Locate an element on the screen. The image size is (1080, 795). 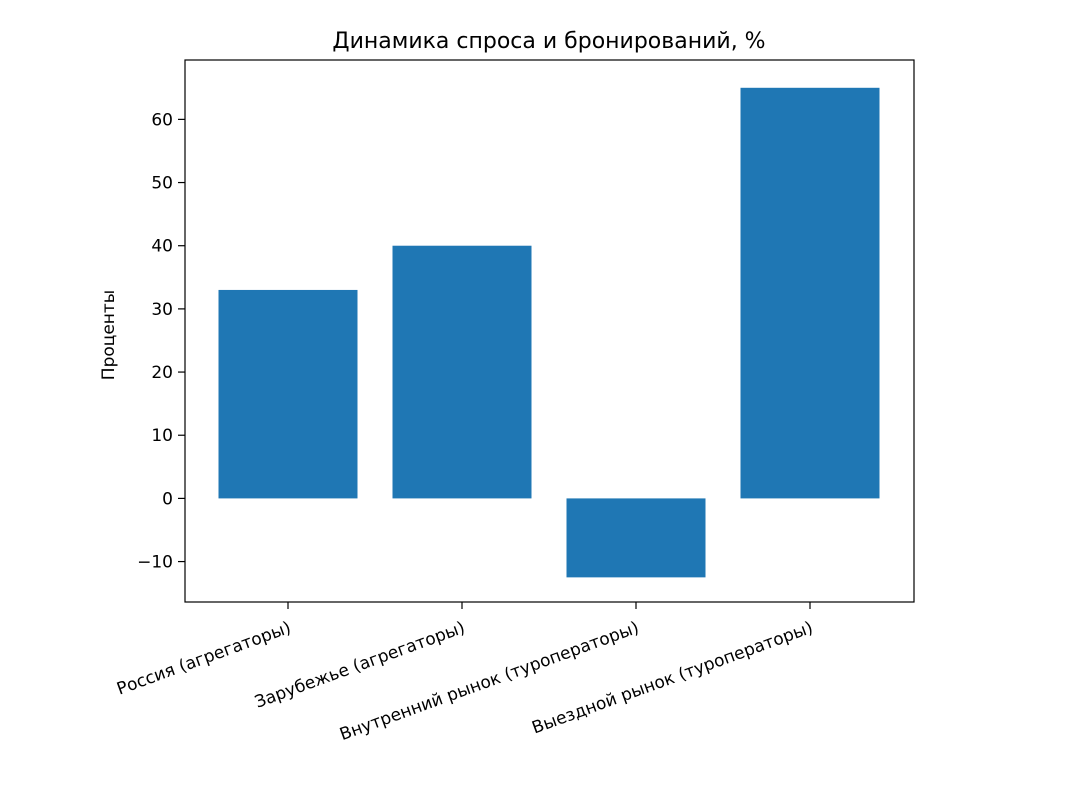
x-tick-label: Внутренний рынок (туроператоры) is located at coordinates (489, 681).